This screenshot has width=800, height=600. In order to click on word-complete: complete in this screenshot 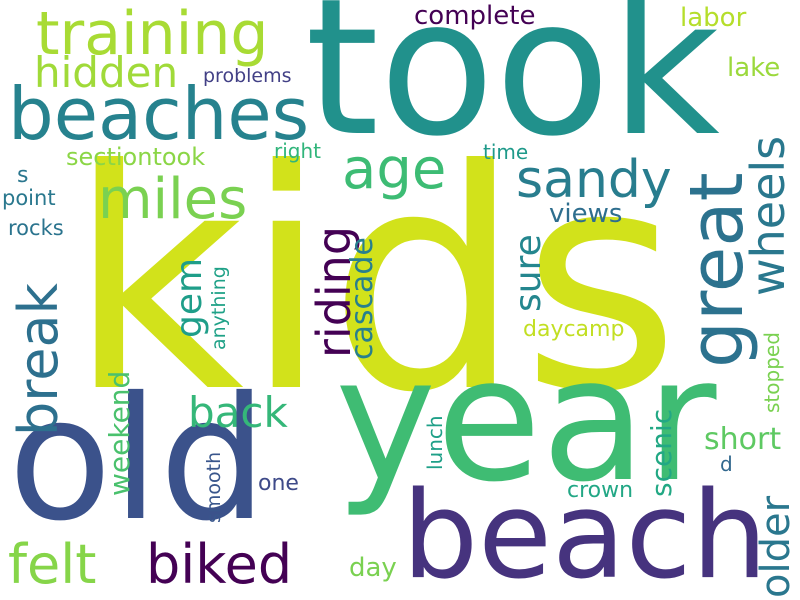, I will do `click(475, 16)`.